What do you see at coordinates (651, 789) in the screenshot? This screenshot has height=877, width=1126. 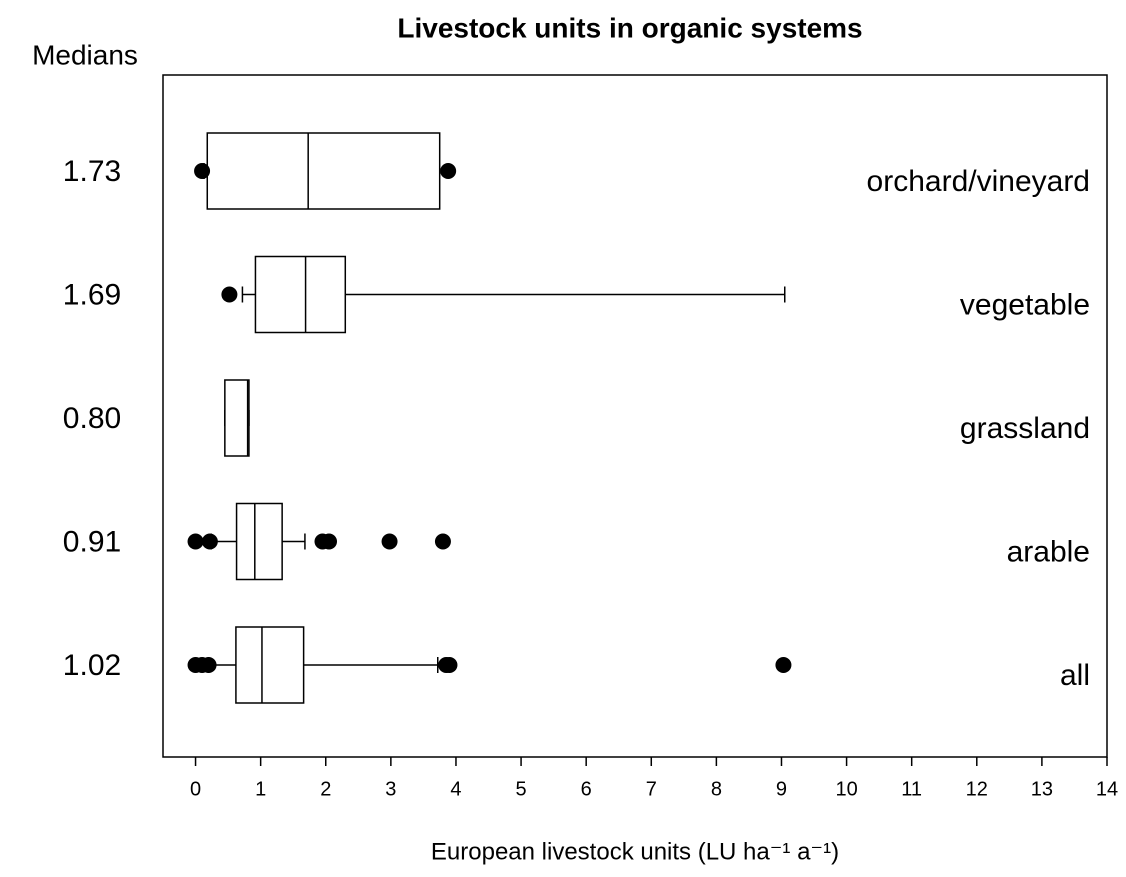 I see `x-tick-label: 7` at bounding box center [651, 789].